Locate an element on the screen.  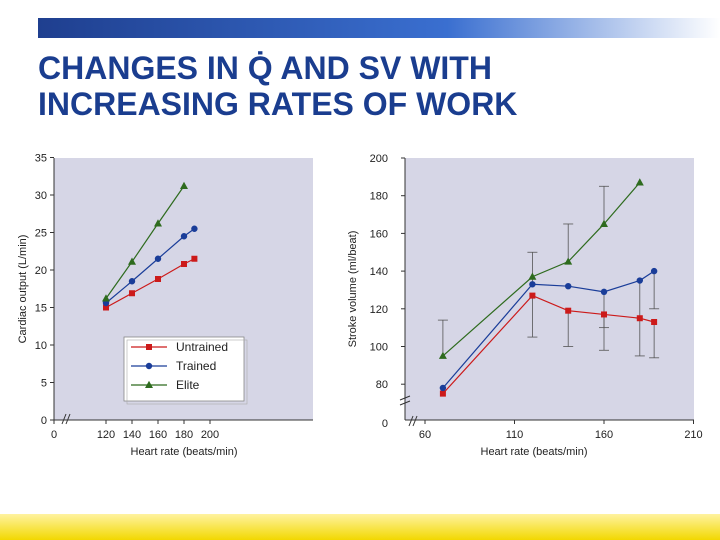
plot1-axis-break is located at coordinates (66, 419).